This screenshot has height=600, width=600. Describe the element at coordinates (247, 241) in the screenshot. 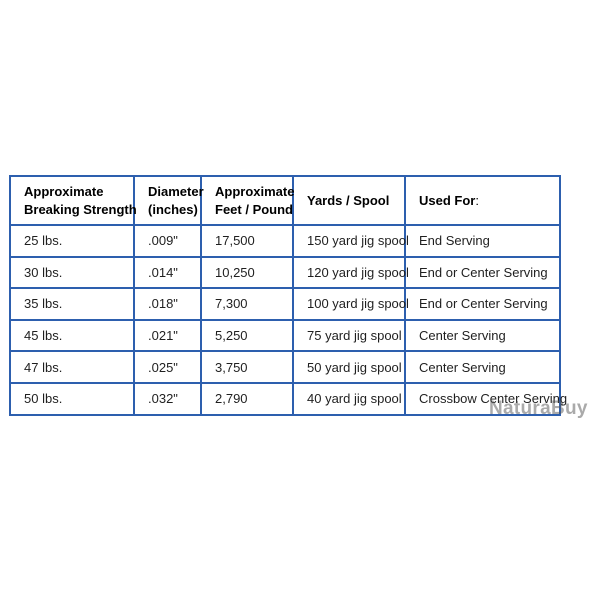

I see `table-cell: 17,500` at that location.